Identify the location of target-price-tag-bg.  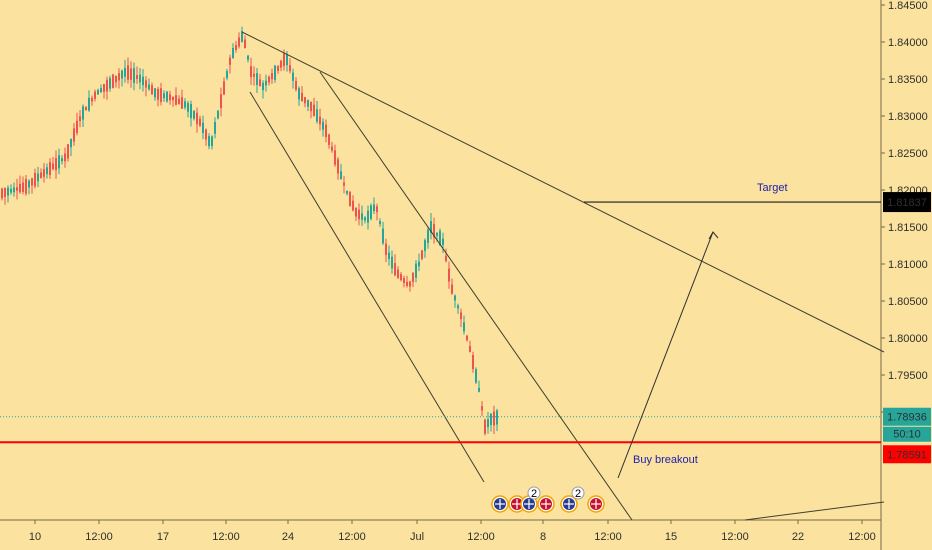
(907, 202).